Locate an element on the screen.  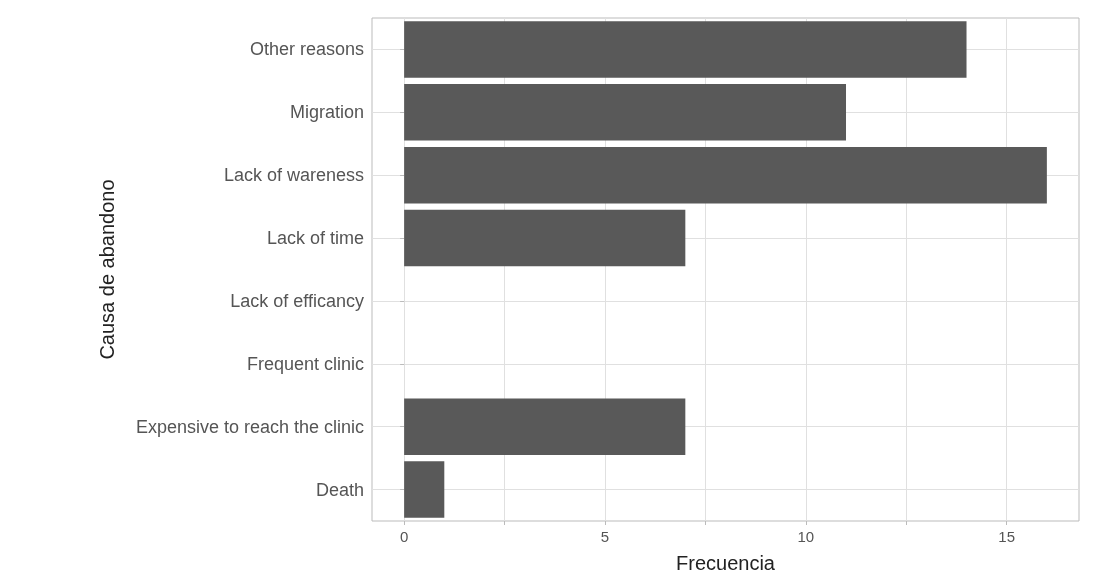
y-tick-label: Other reasons is located at coordinates (306, 49).